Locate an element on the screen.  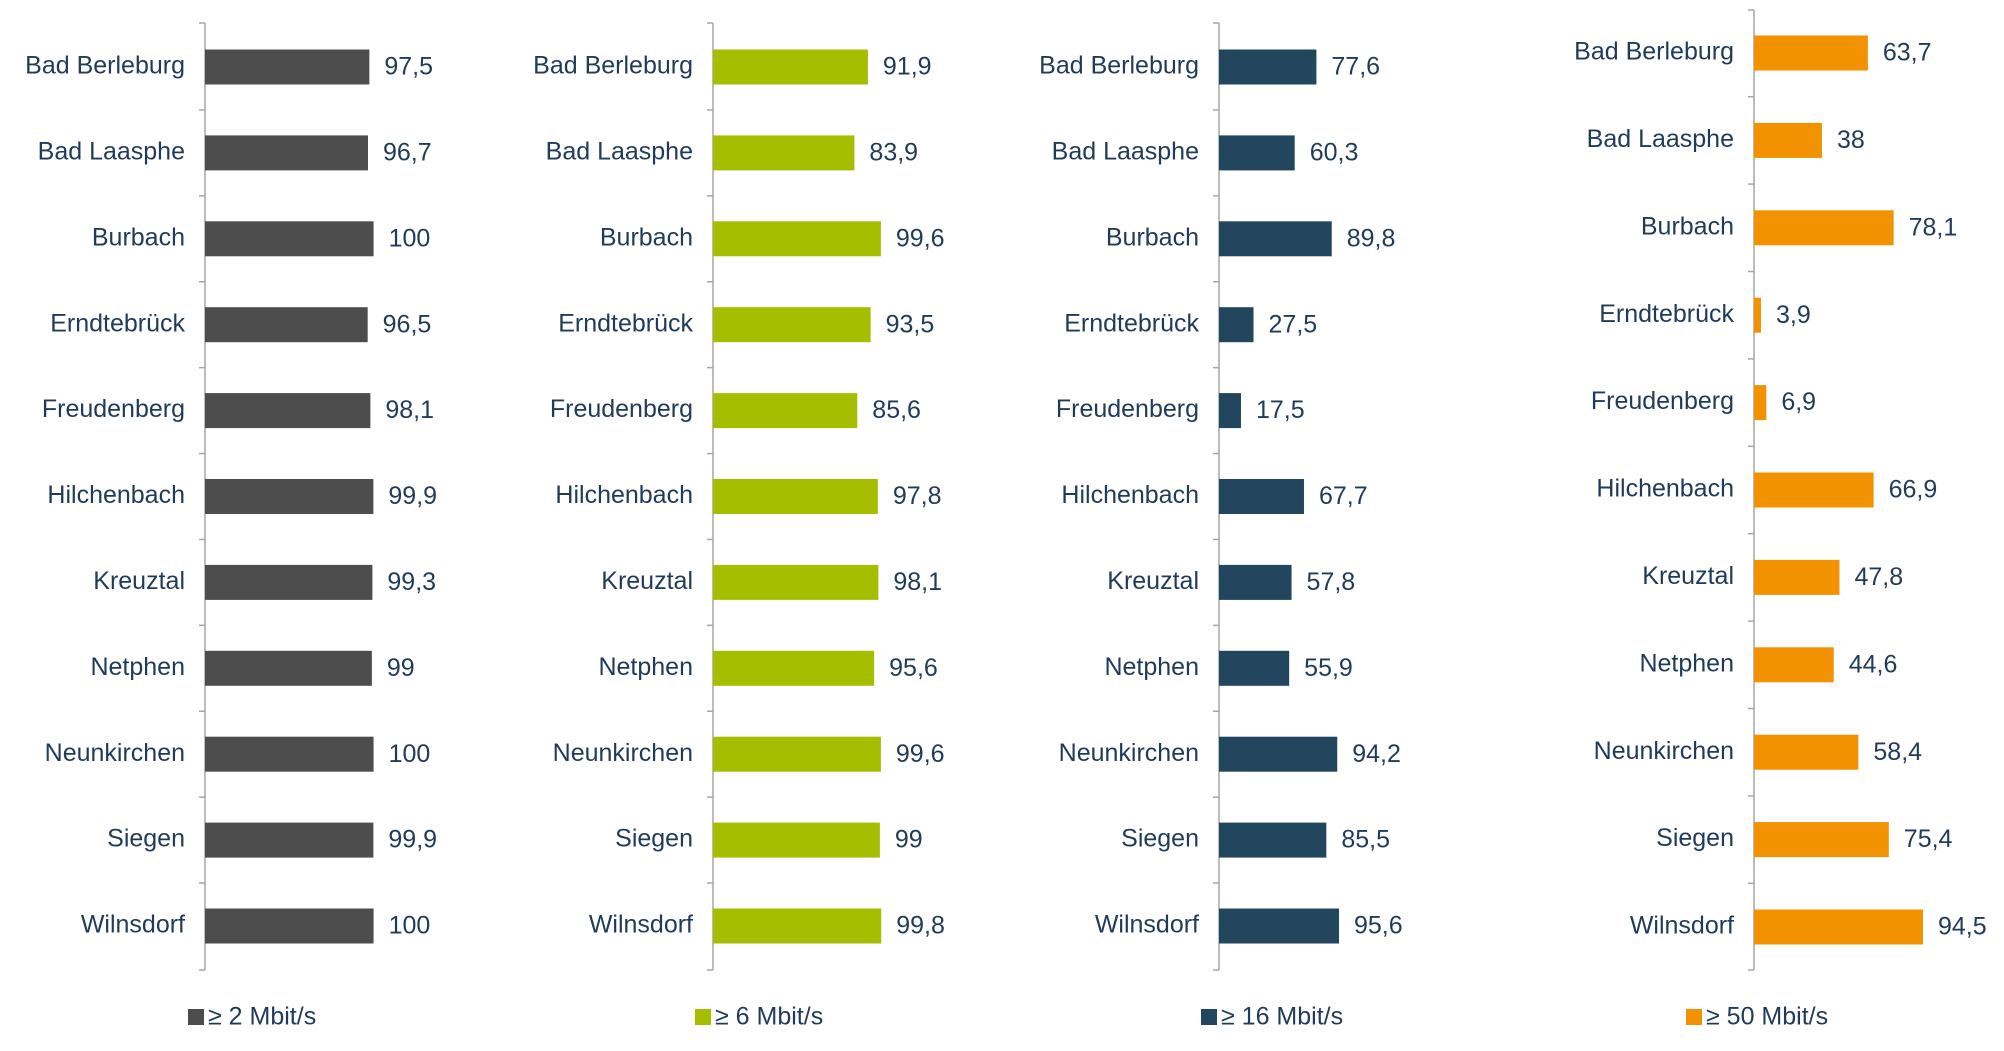
value-label: 99,3 is located at coordinates (411, 582).